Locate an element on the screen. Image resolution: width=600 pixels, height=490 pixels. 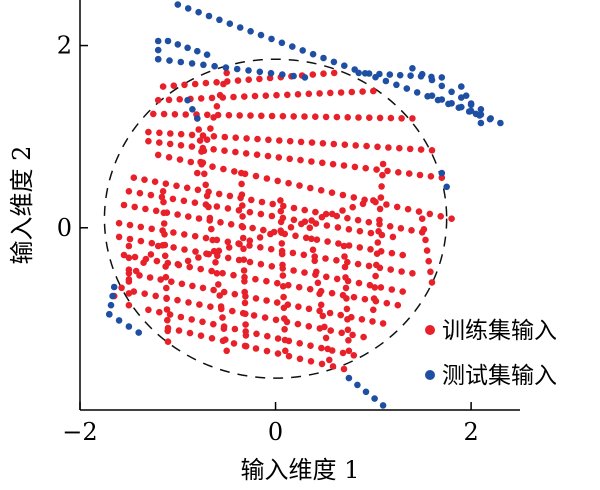
y-axis-label: 输入维度 2 is located at coordinates (22, 205).